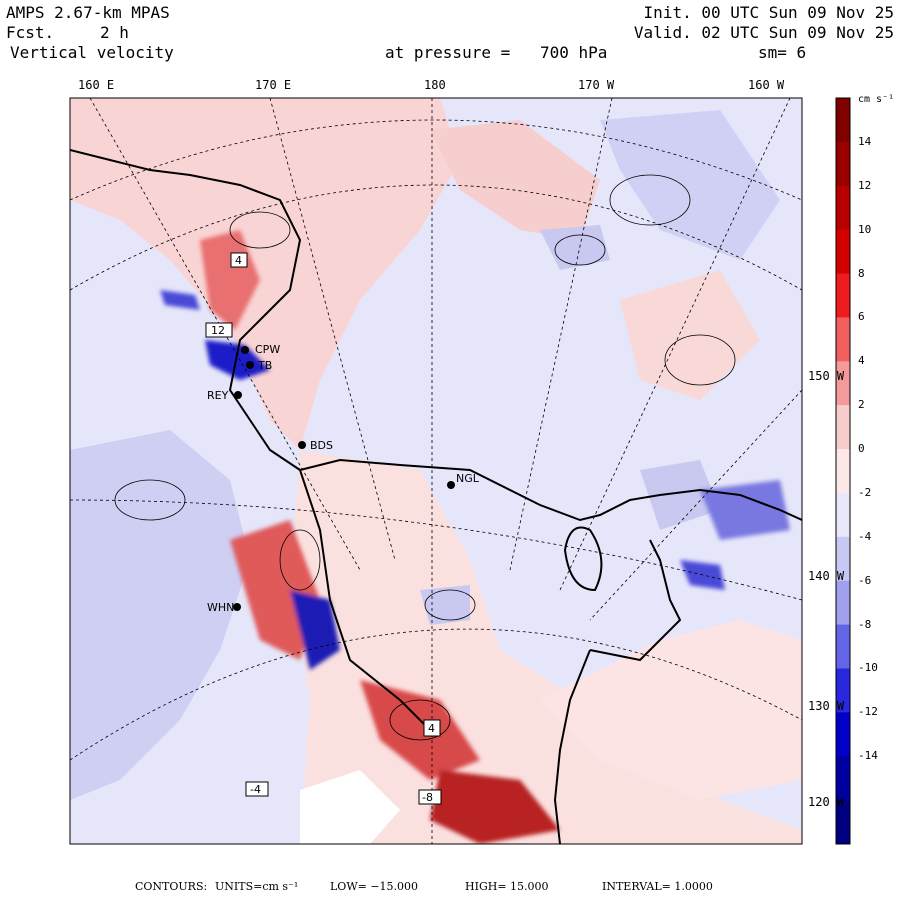 The image size is (900, 900). I want to click on lon-label-180: 180, so click(435, 85).